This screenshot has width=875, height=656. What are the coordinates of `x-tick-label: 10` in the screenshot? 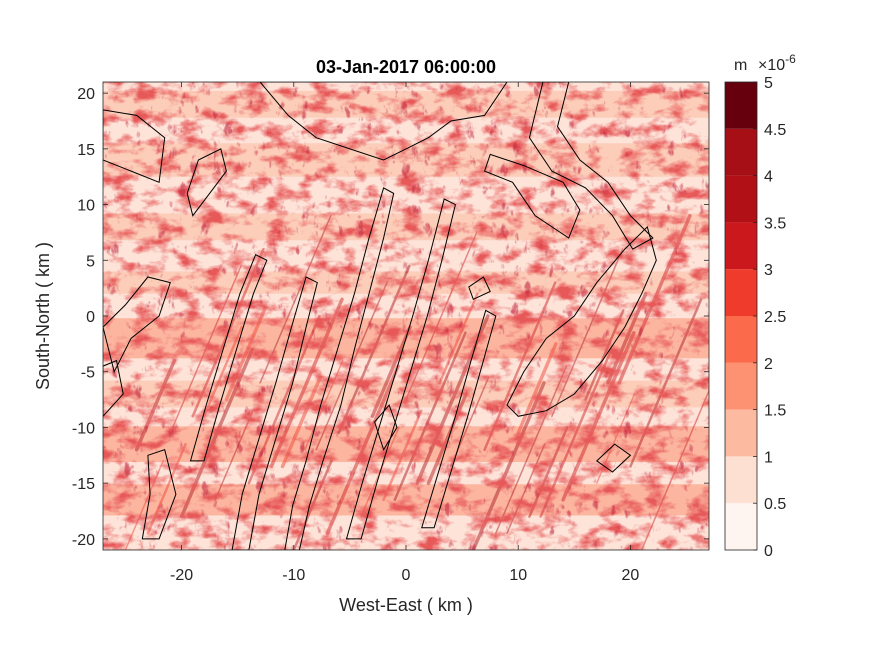 It's located at (518, 575).